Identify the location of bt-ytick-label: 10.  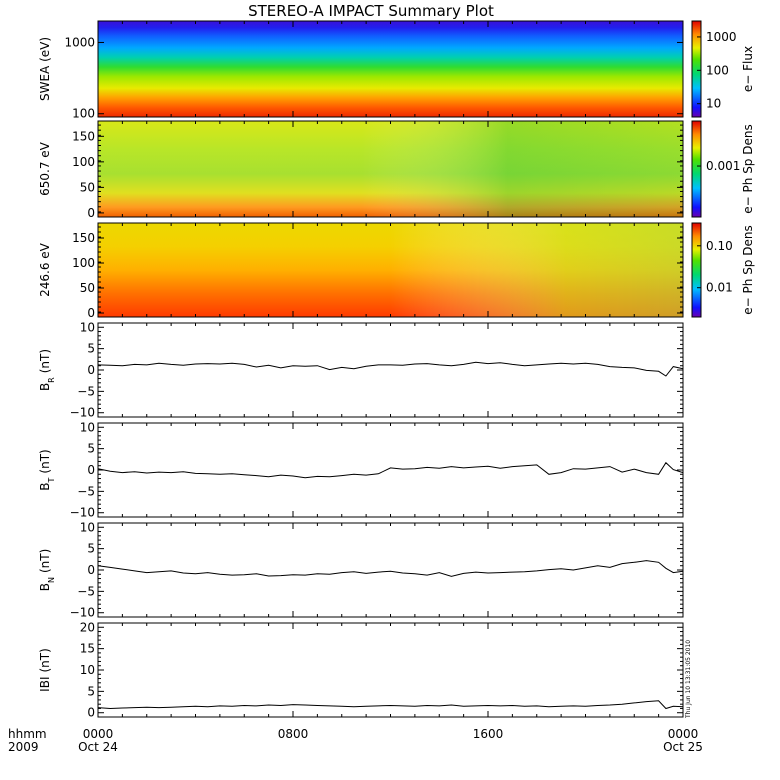
(87, 427).